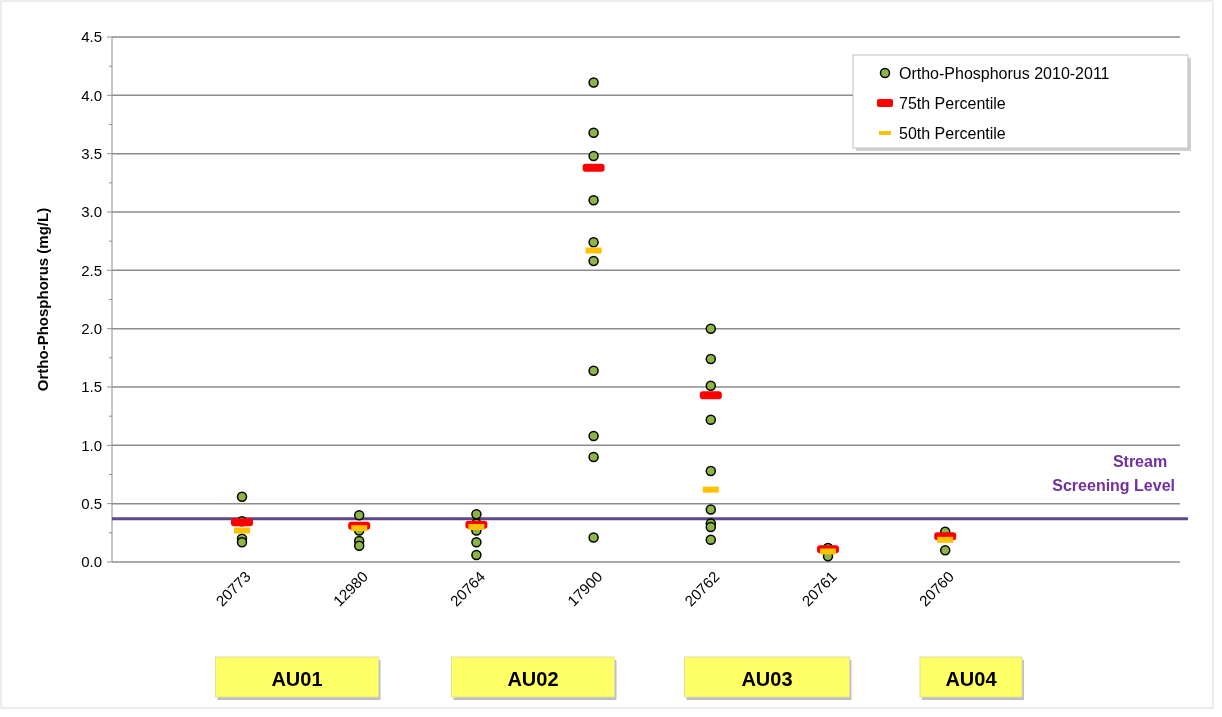  I want to click on ref-line-label: Stream Screening Level, so click(1113, 473).